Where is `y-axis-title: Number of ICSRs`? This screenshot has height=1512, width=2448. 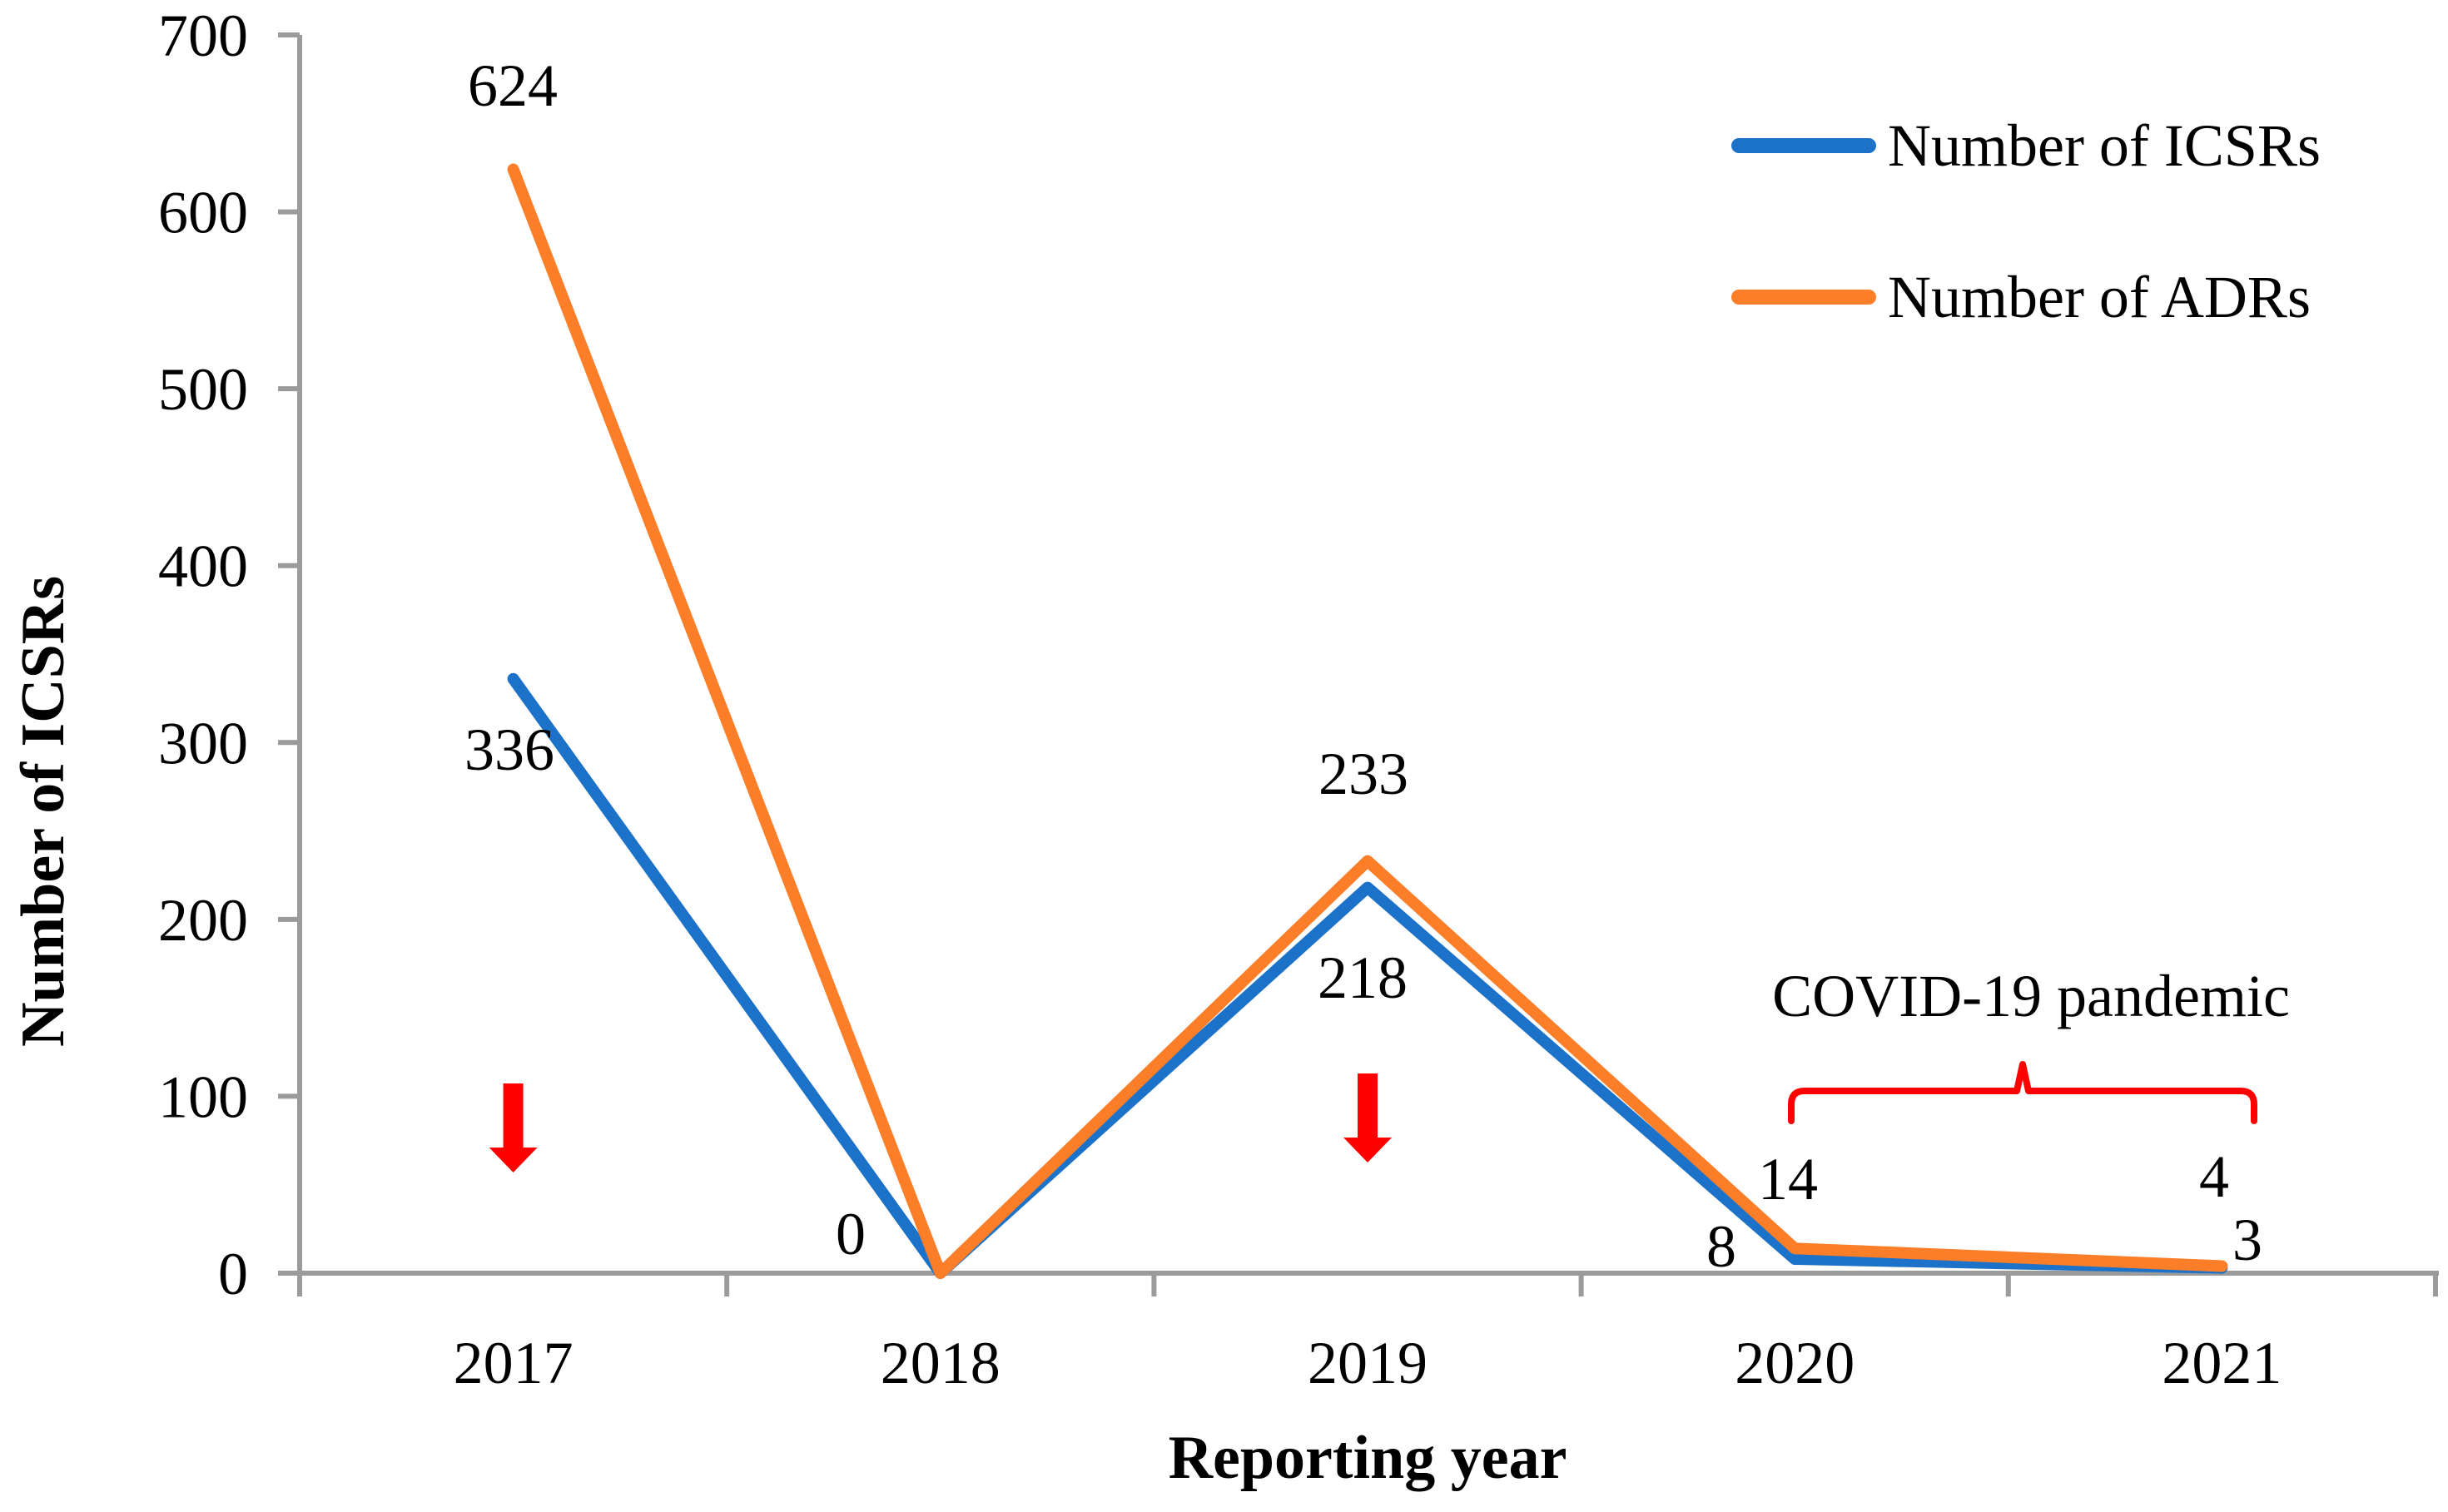
y-axis-title: Number of ICSRs is located at coordinates (43, 811).